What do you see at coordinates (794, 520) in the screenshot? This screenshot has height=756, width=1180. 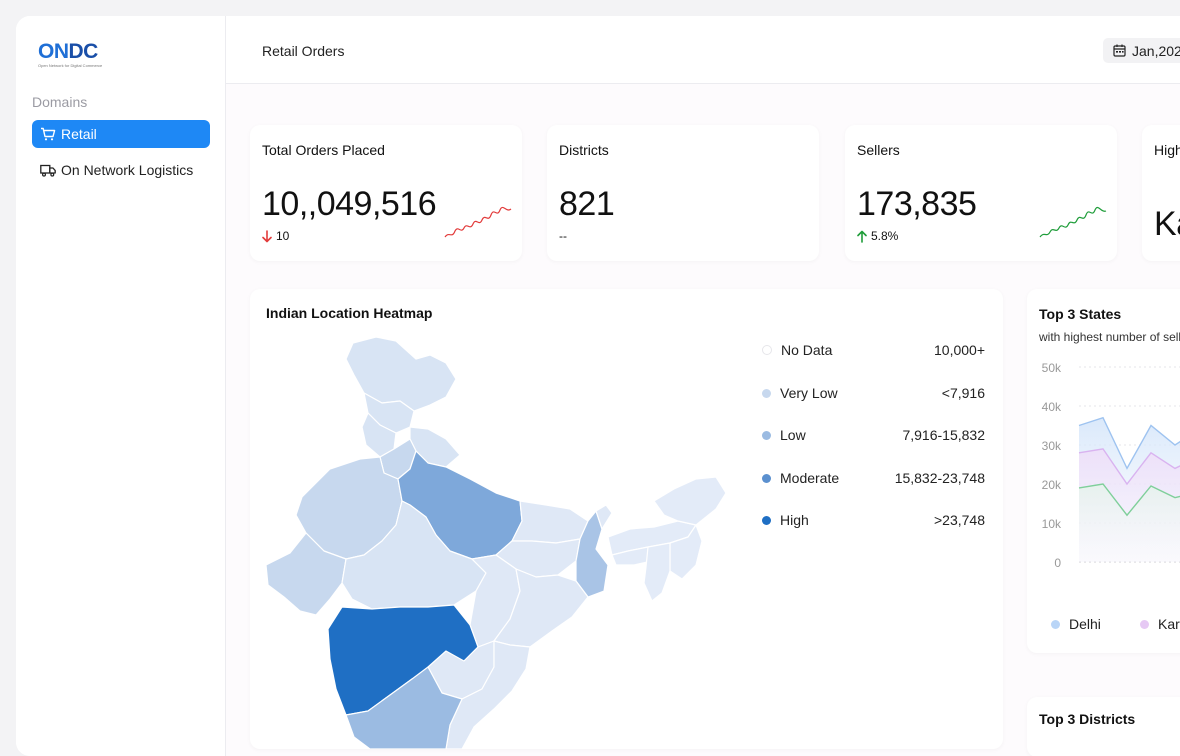 I see `legend-name: High` at bounding box center [794, 520].